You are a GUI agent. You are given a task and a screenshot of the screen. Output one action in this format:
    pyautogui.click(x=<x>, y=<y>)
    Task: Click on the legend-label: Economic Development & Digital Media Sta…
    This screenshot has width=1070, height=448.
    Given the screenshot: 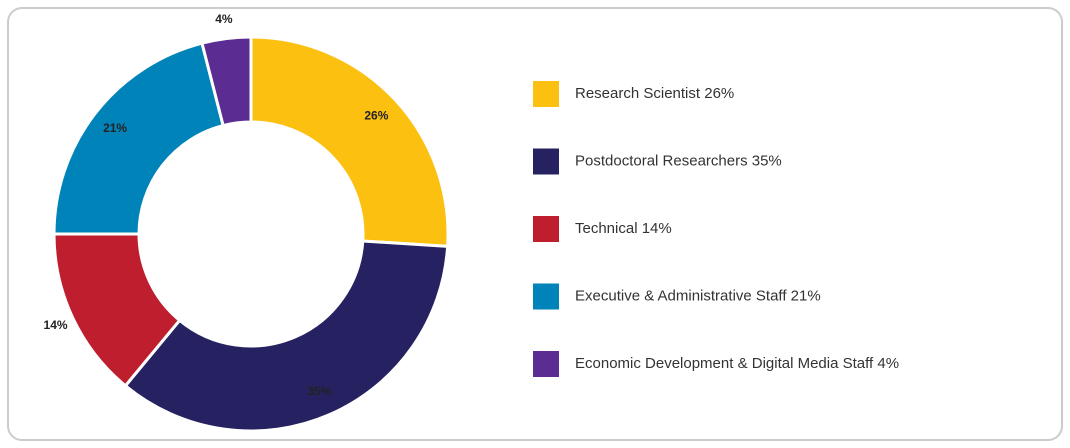 What is the action you would take?
    pyautogui.click(x=737, y=363)
    